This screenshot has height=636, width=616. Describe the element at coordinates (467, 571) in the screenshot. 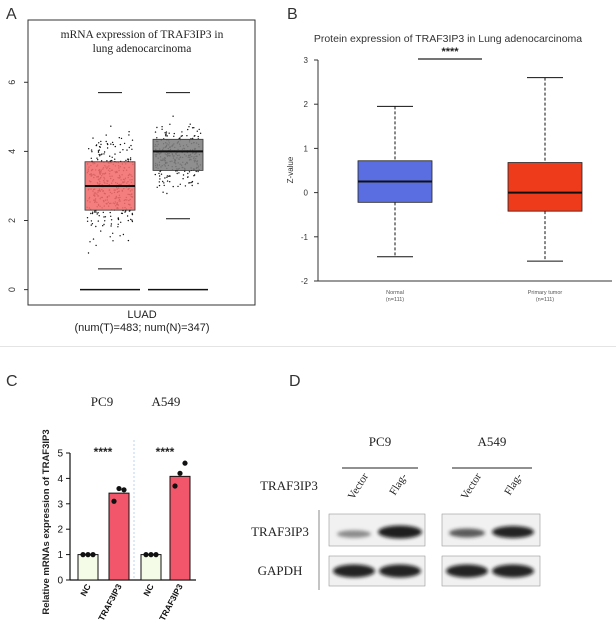

I see `panel-d-band-gapdh-vector-a549` at that location.